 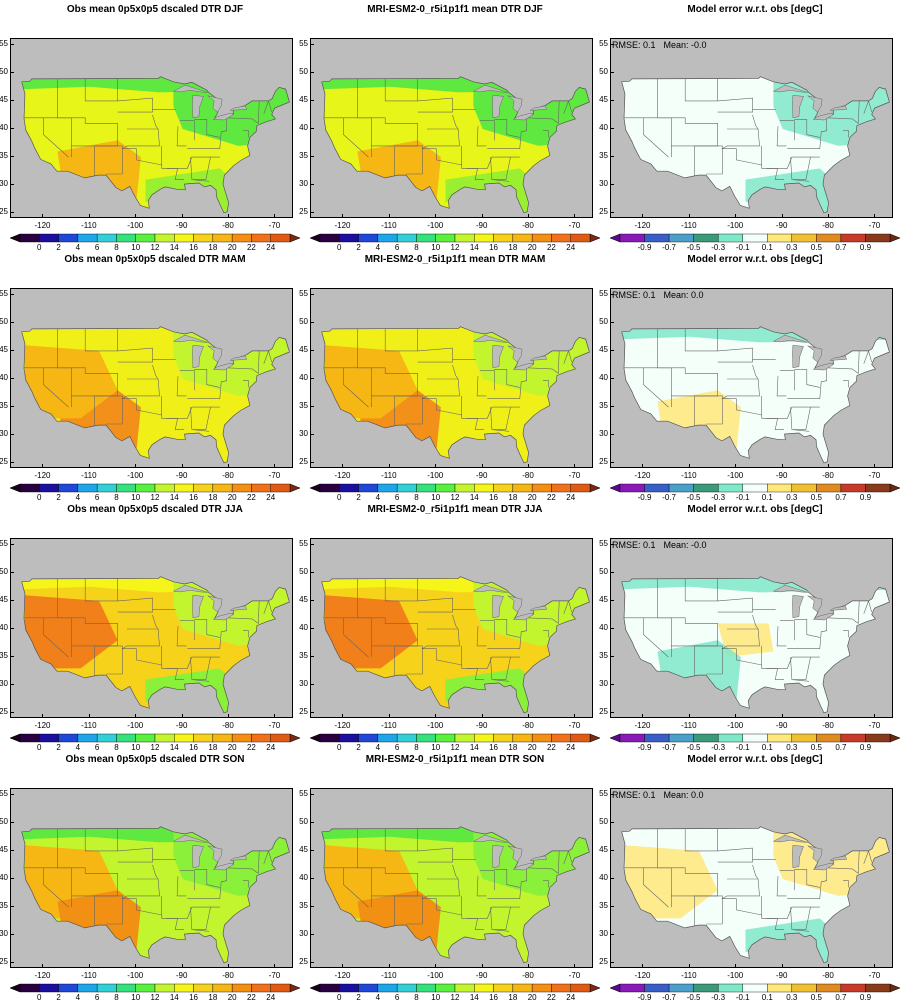 What do you see at coordinates (644, 247) in the screenshot?
I see `colorbar-label: -0.9` at bounding box center [644, 247].